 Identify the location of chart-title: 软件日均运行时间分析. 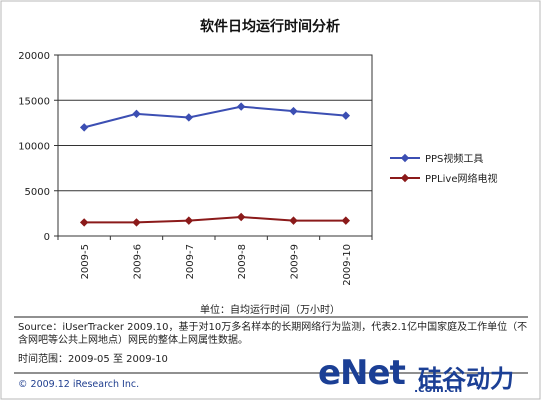
(270, 26).